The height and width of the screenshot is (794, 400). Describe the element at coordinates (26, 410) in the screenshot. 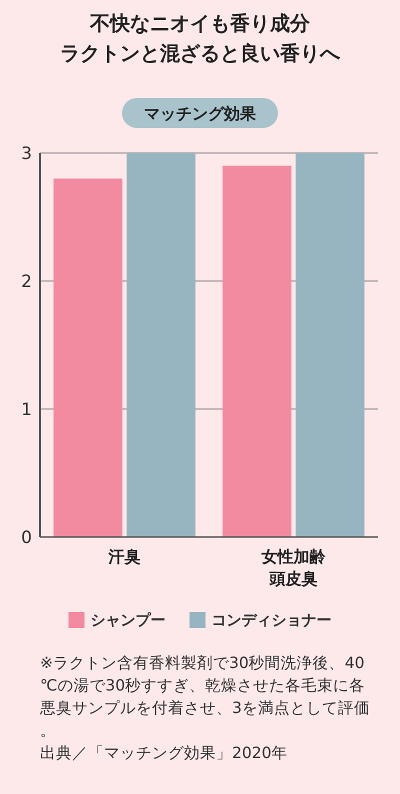

I see `y-tick-label: 1` at that location.